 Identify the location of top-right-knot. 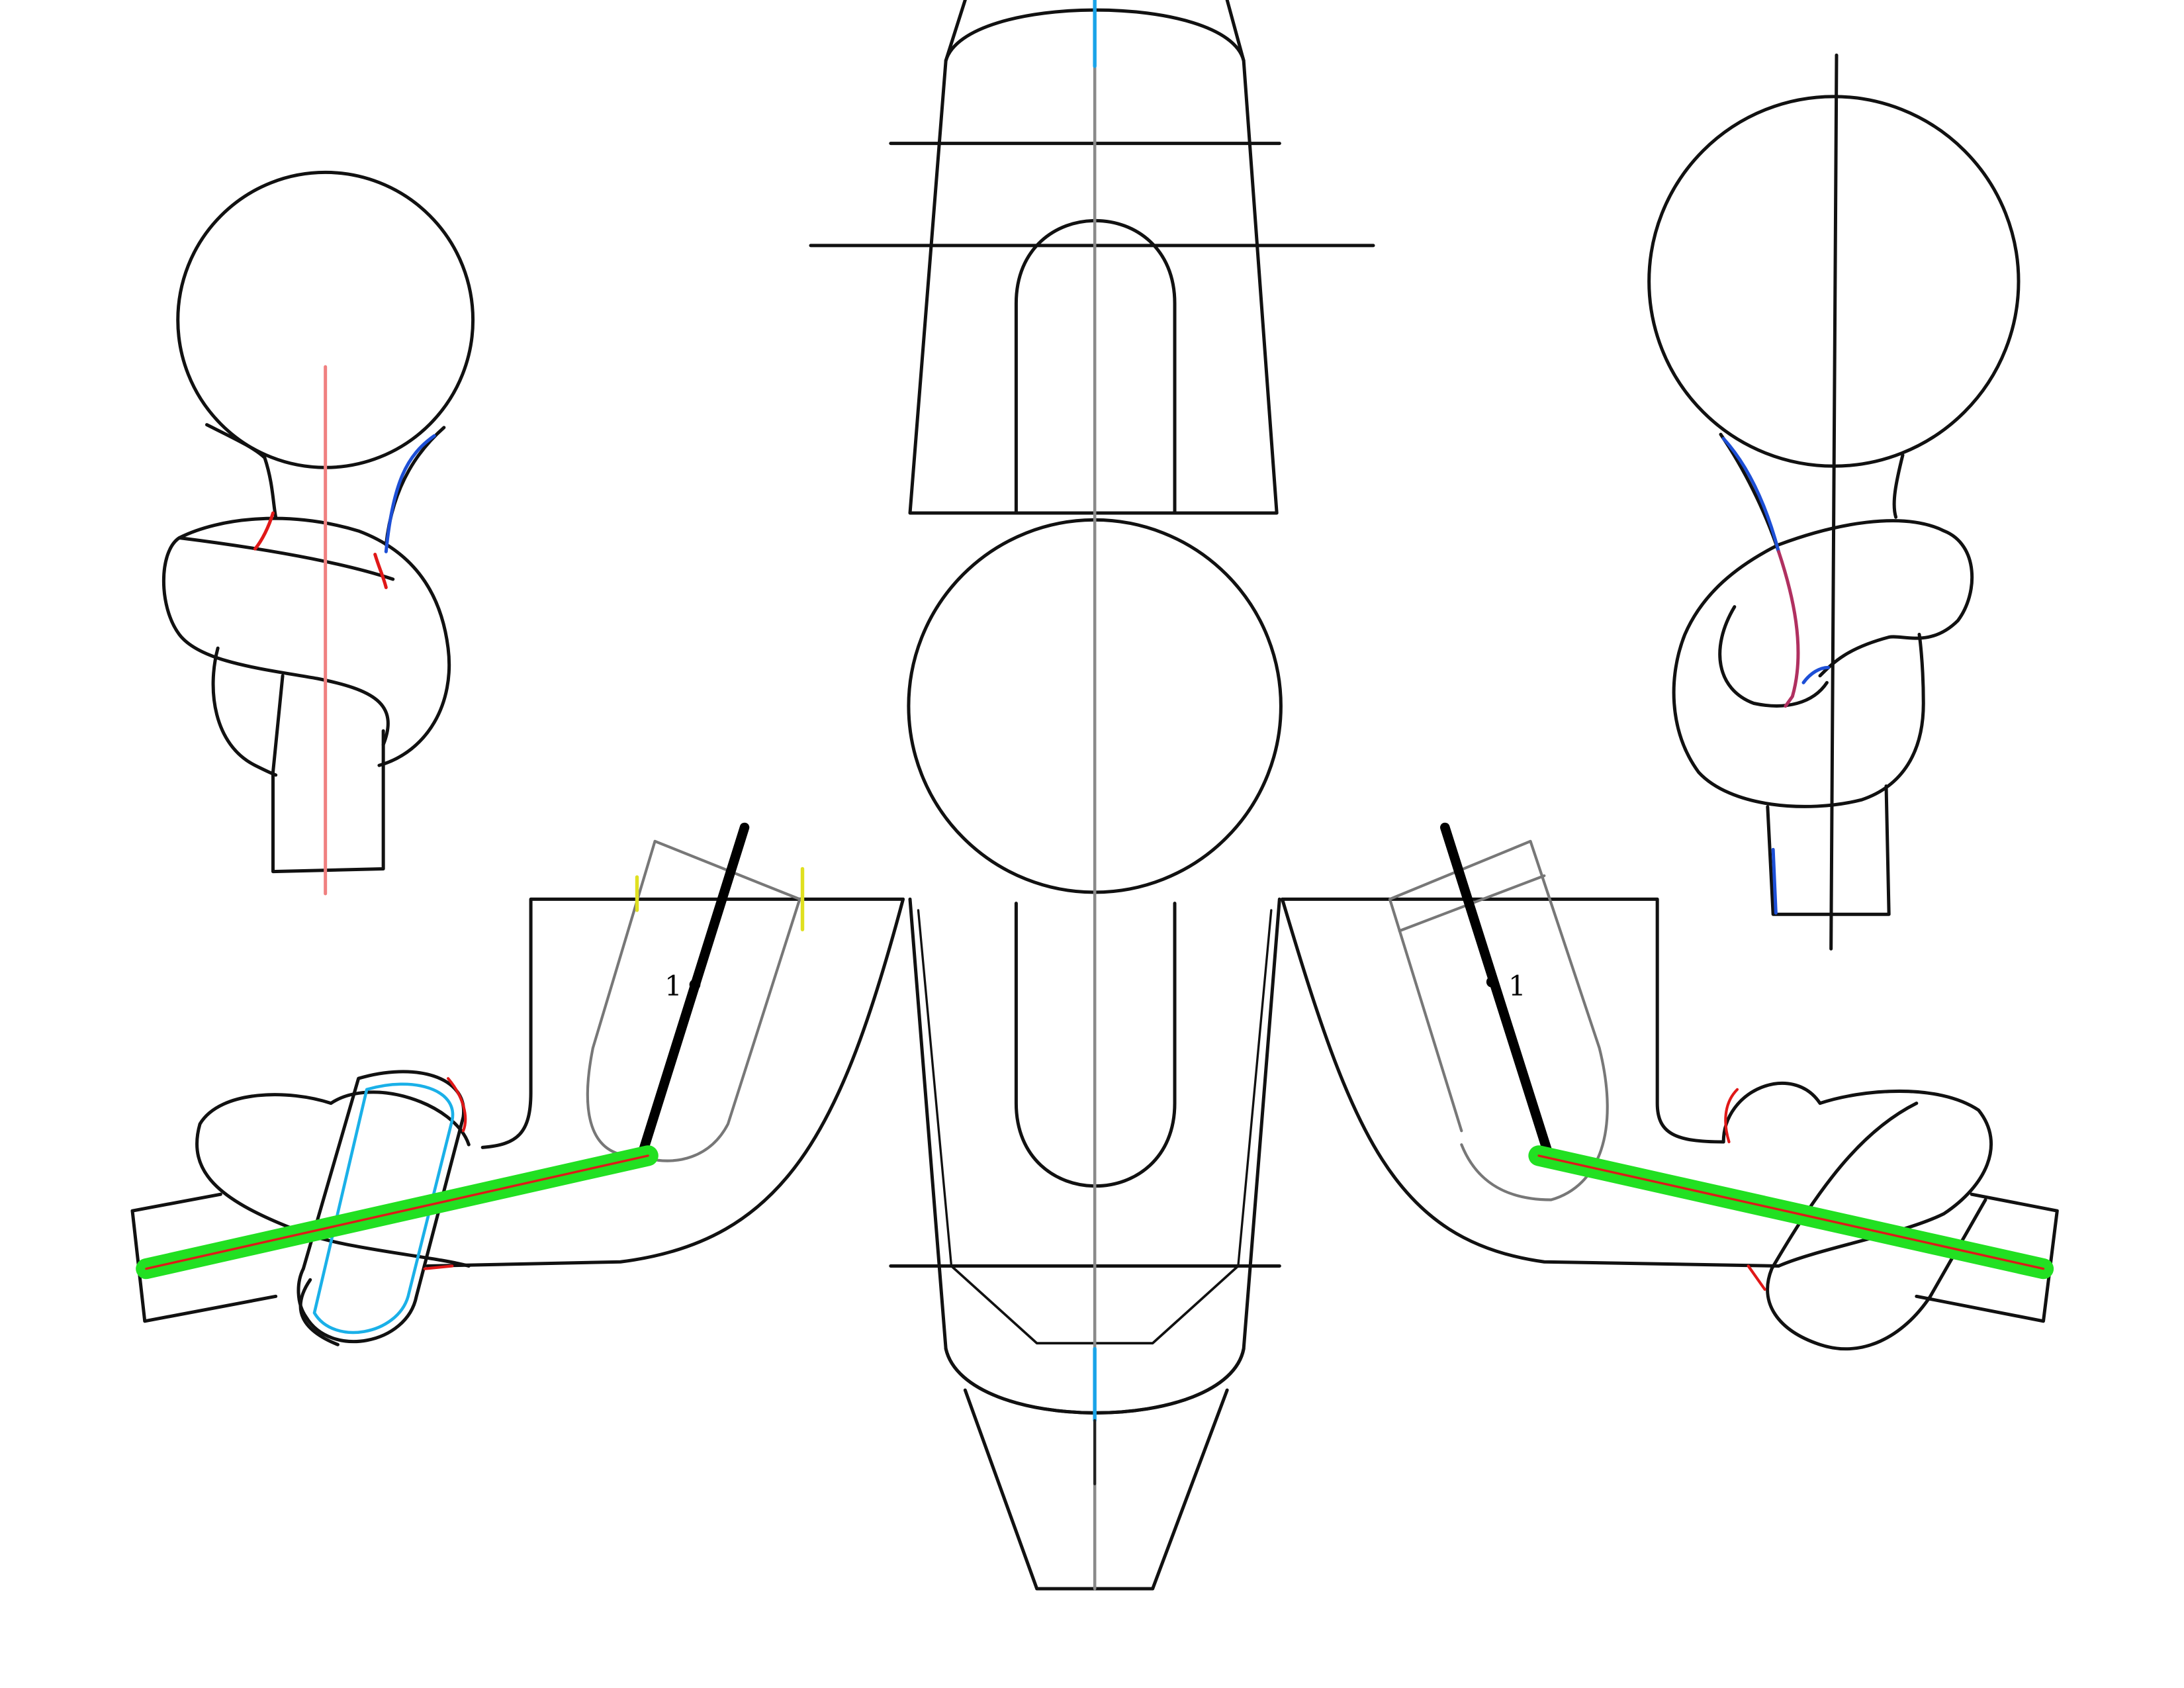
(1834, 502).